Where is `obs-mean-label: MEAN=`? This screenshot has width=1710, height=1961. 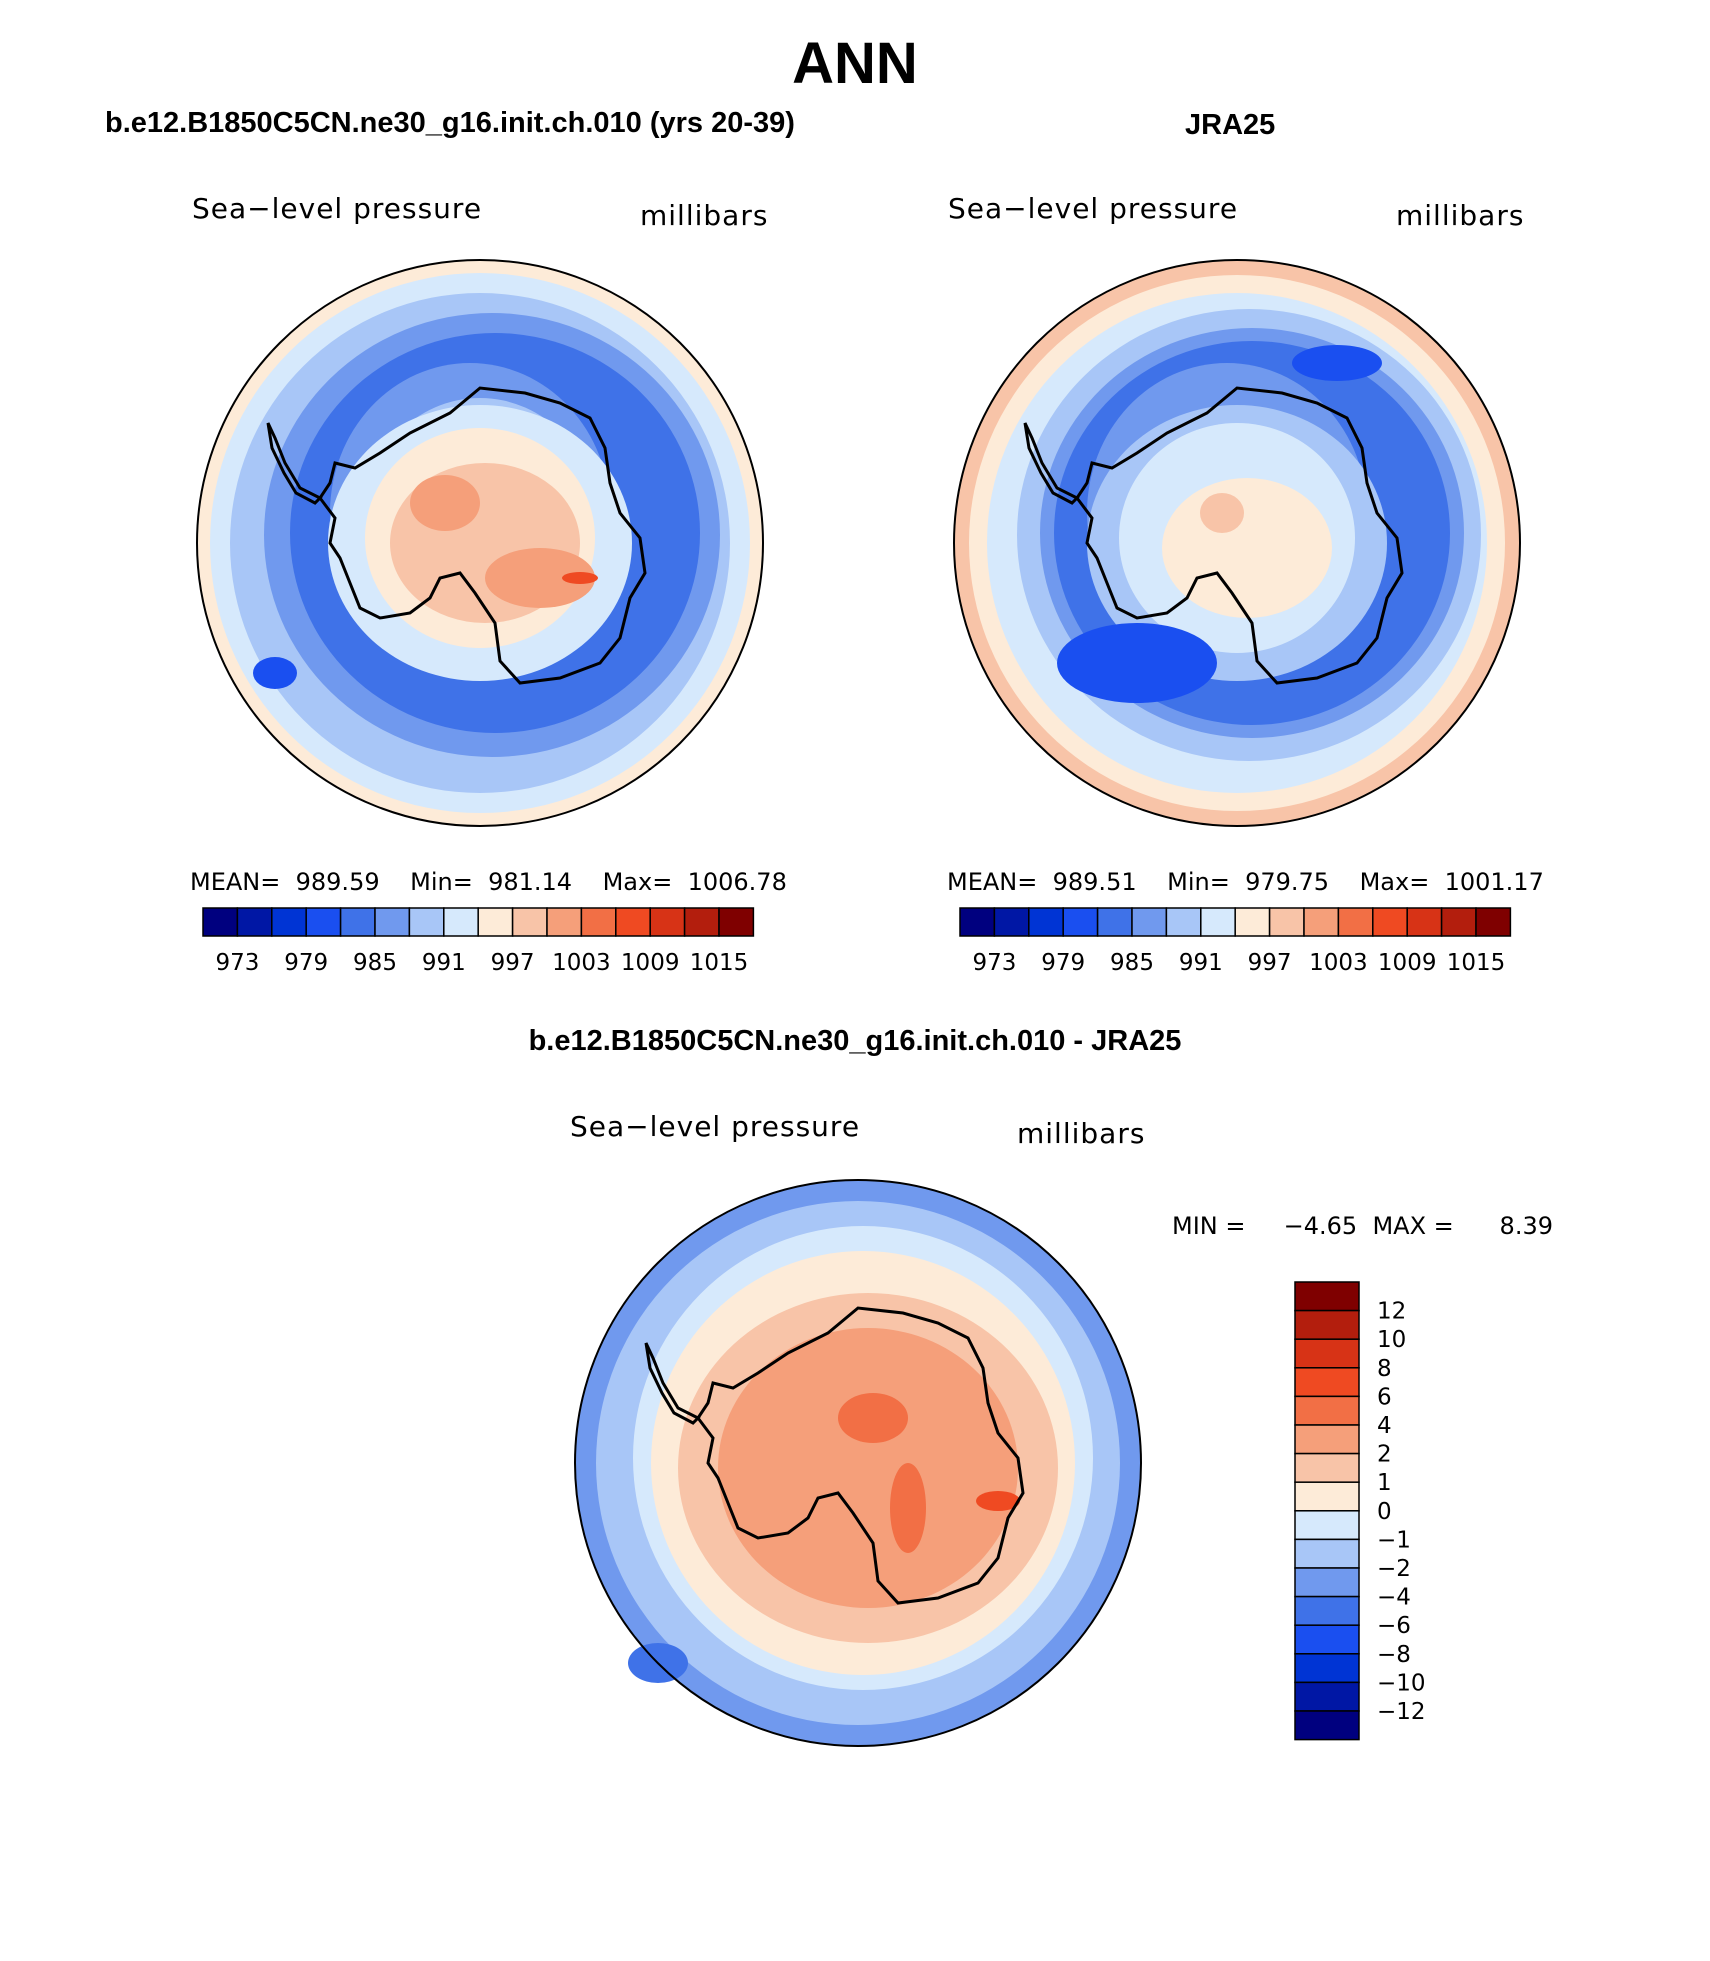
obs-mean-label: MEAN= is located at coordinates (992, 882).